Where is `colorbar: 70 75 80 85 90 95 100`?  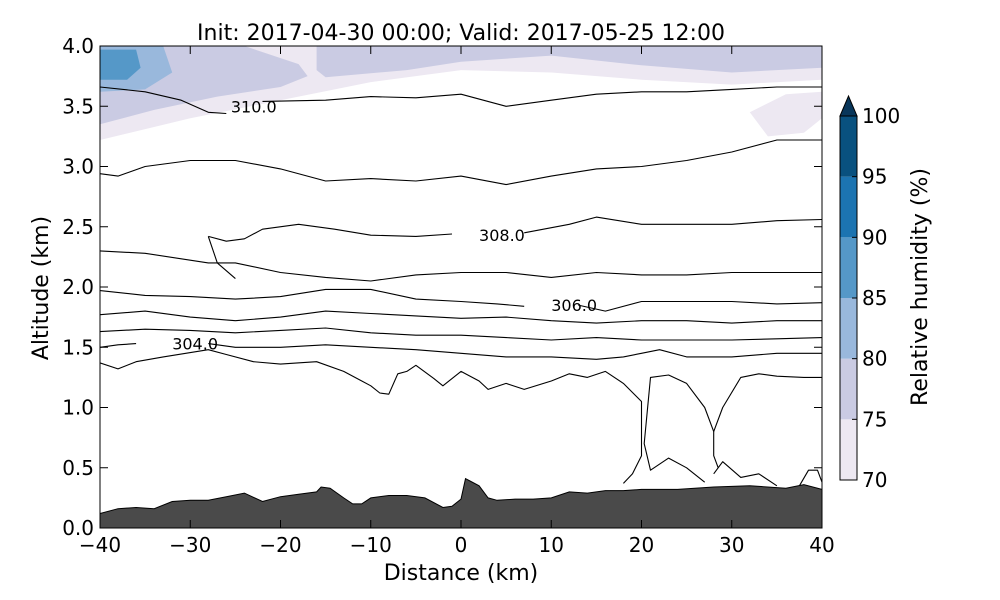 colorbar: 70 75 80 85 90 95 100 is located at coordinates (869, 293).